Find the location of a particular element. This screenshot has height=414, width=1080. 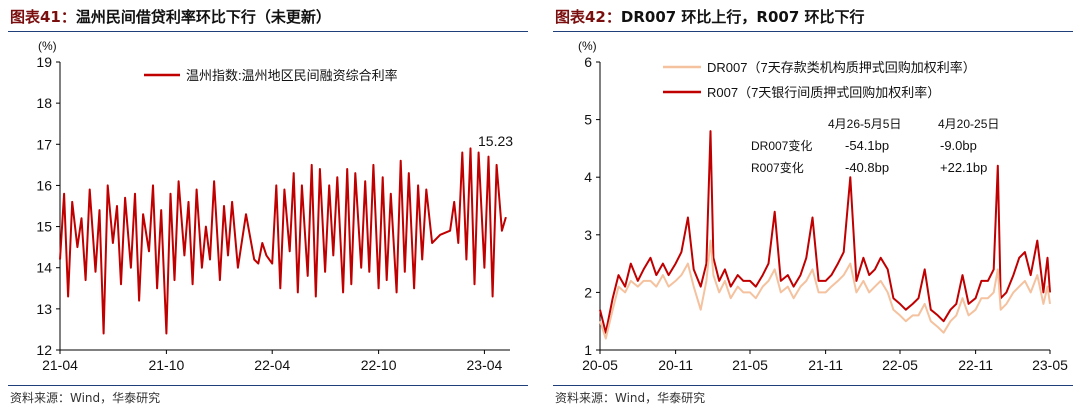

y-tick-label: 6 is located at coordinates (588, 62).